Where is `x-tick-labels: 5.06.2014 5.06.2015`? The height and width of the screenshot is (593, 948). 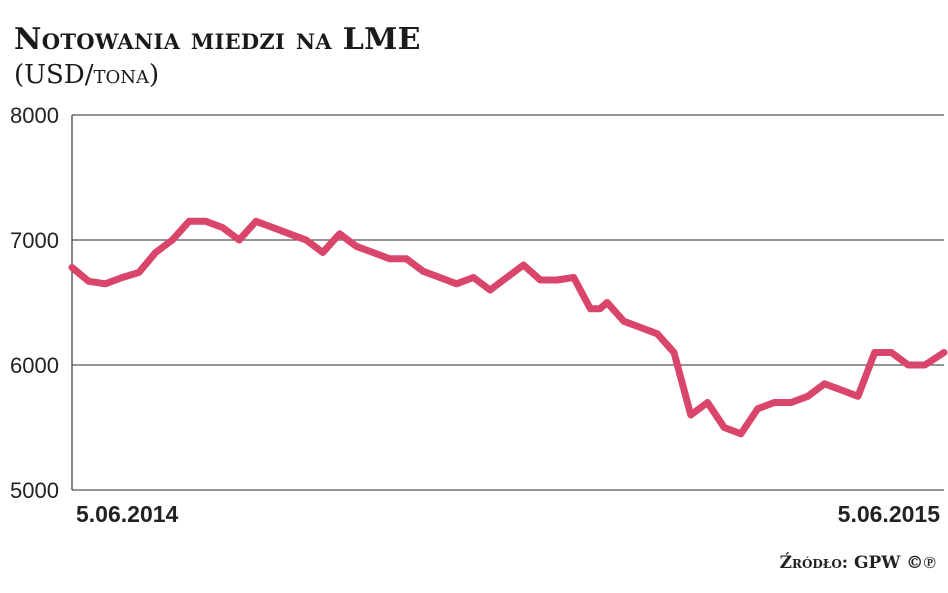 x-tick-labels: 5.06.2014 5.06.2015 is located at coordinates (508, 514).